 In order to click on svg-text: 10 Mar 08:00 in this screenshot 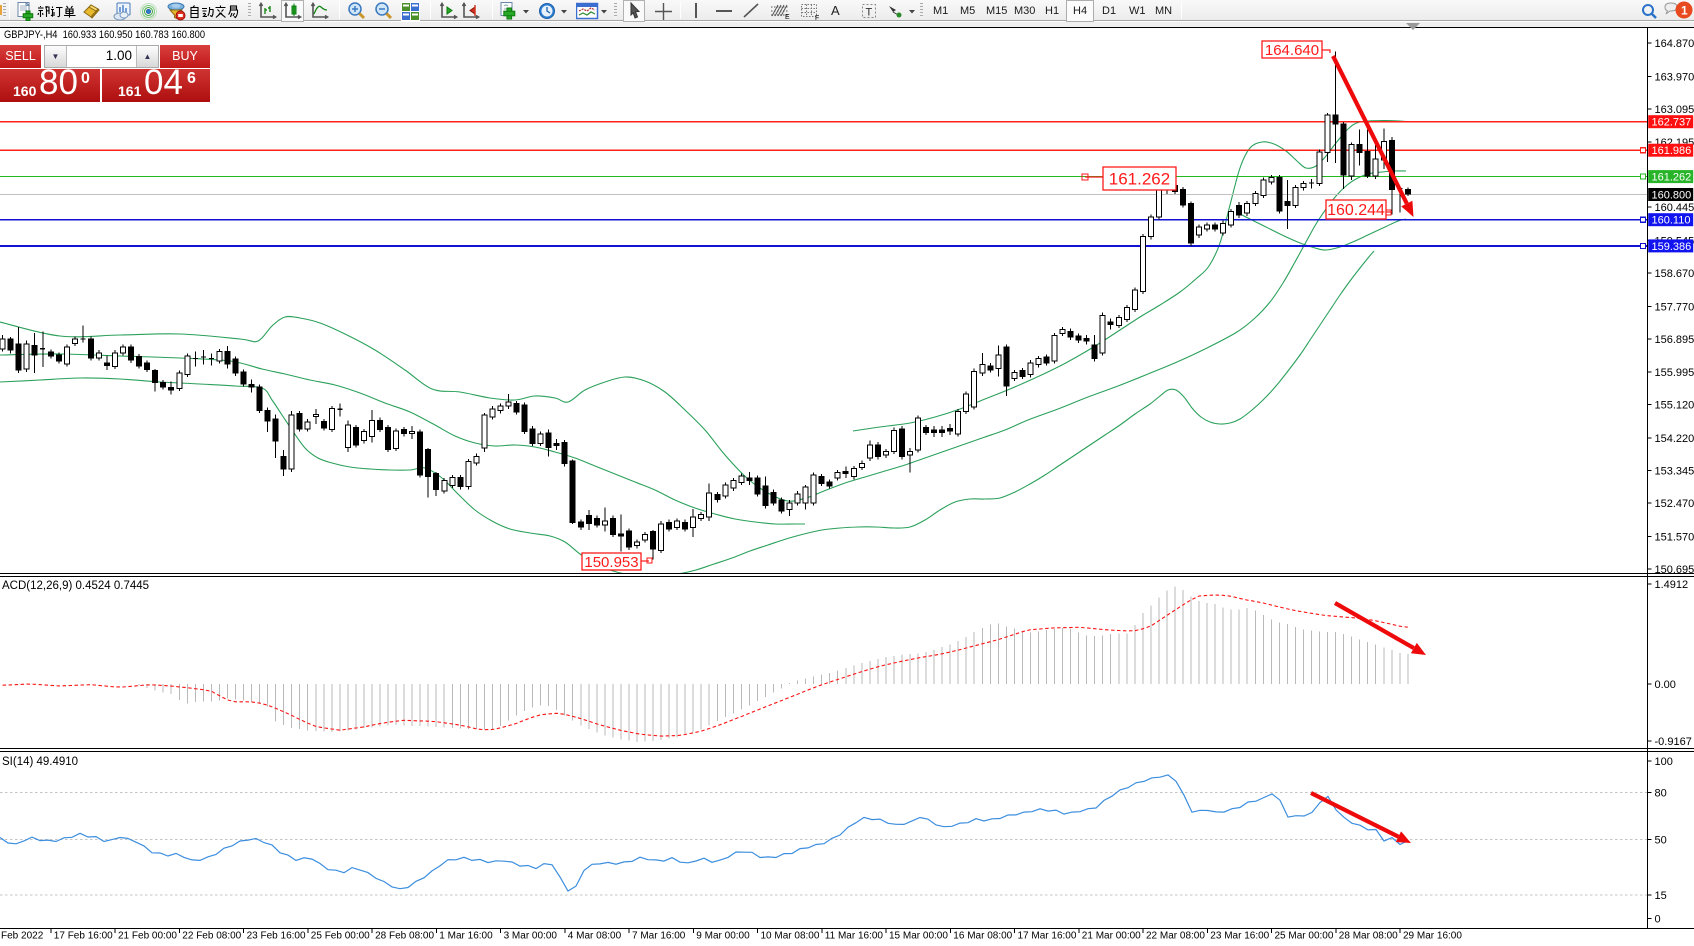, I will do `click(790, 936)`.